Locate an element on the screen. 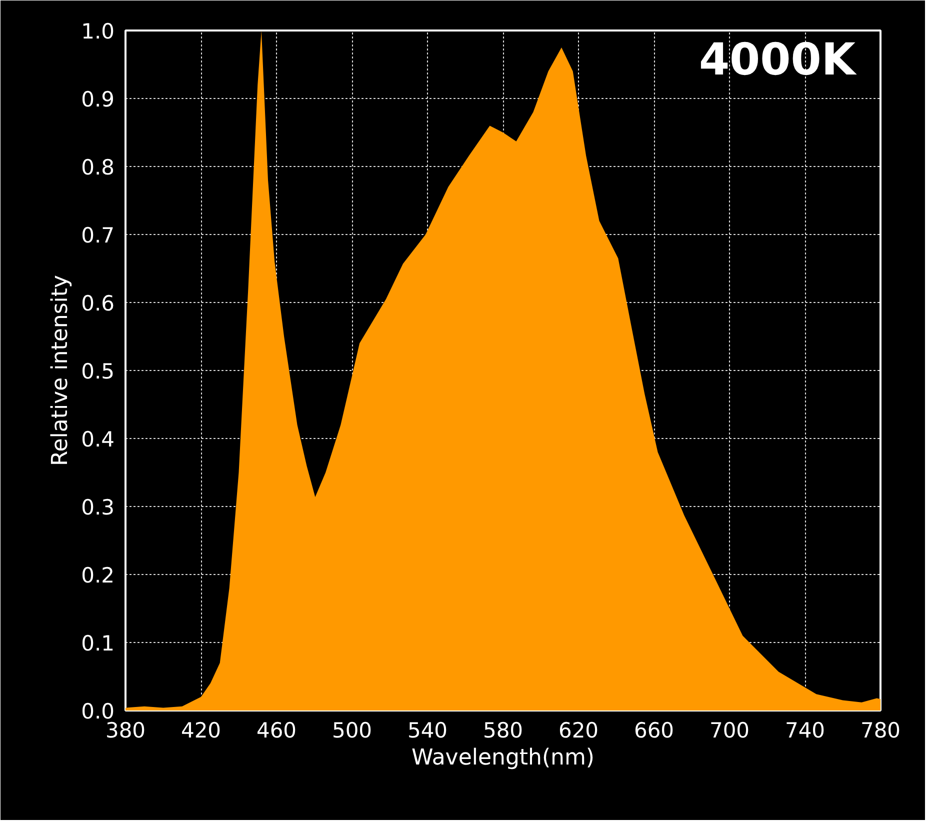 The width and height of the screenshot is (931, 827). y-axis-title: Relative intensity is located at coordinates (61, 370).